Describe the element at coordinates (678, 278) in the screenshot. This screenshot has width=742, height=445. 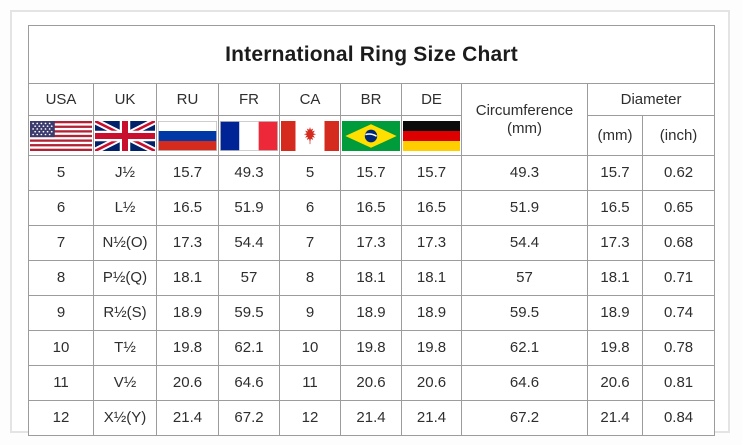
I see `table-cell: 0.71` at that location.